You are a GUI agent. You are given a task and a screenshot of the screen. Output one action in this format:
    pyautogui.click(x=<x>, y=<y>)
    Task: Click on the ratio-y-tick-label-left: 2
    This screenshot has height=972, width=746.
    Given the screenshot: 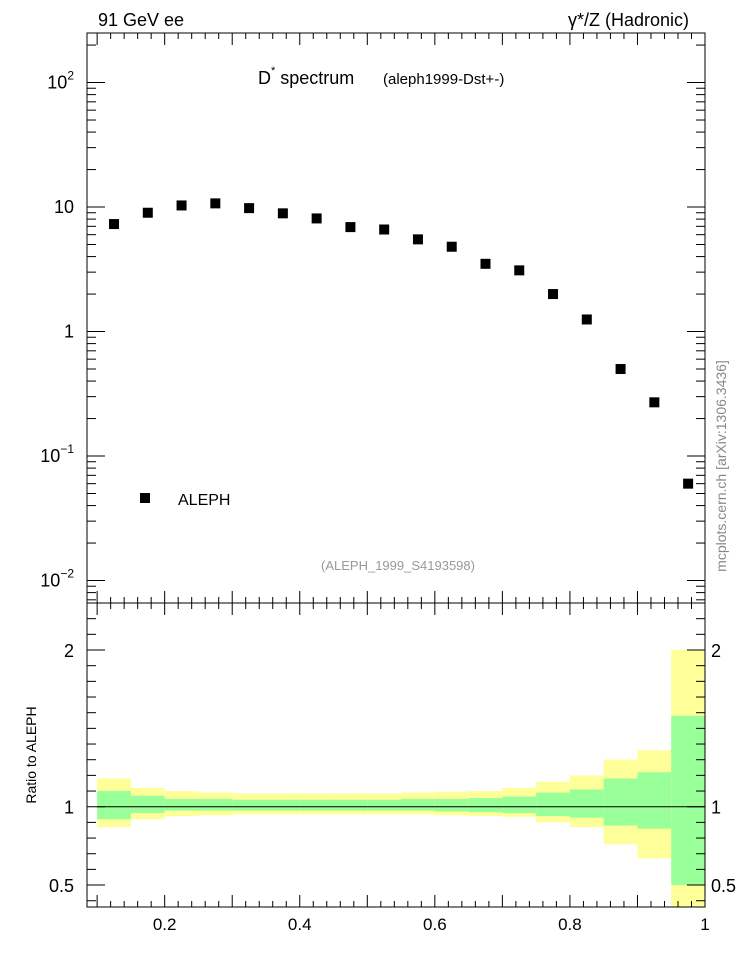 What is the action you would take?
    pyautogui.click(x=69, y=651)
    